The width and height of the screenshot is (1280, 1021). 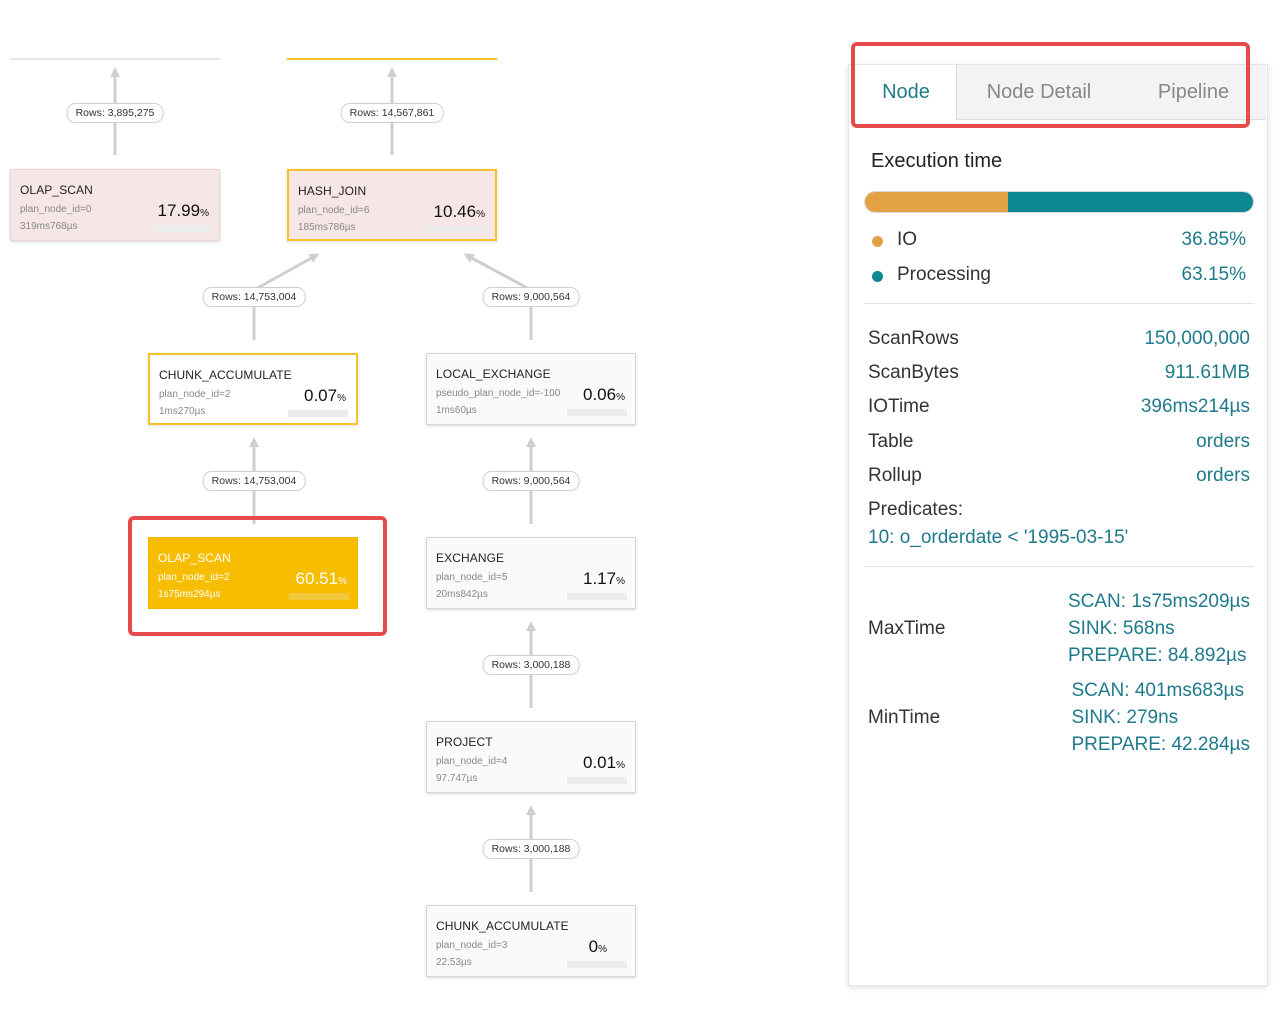 What do you see at coordinates (1213, 274) in the screenshot?
I see `legend-value: 63.15%` at bounding box center [1213, 274].